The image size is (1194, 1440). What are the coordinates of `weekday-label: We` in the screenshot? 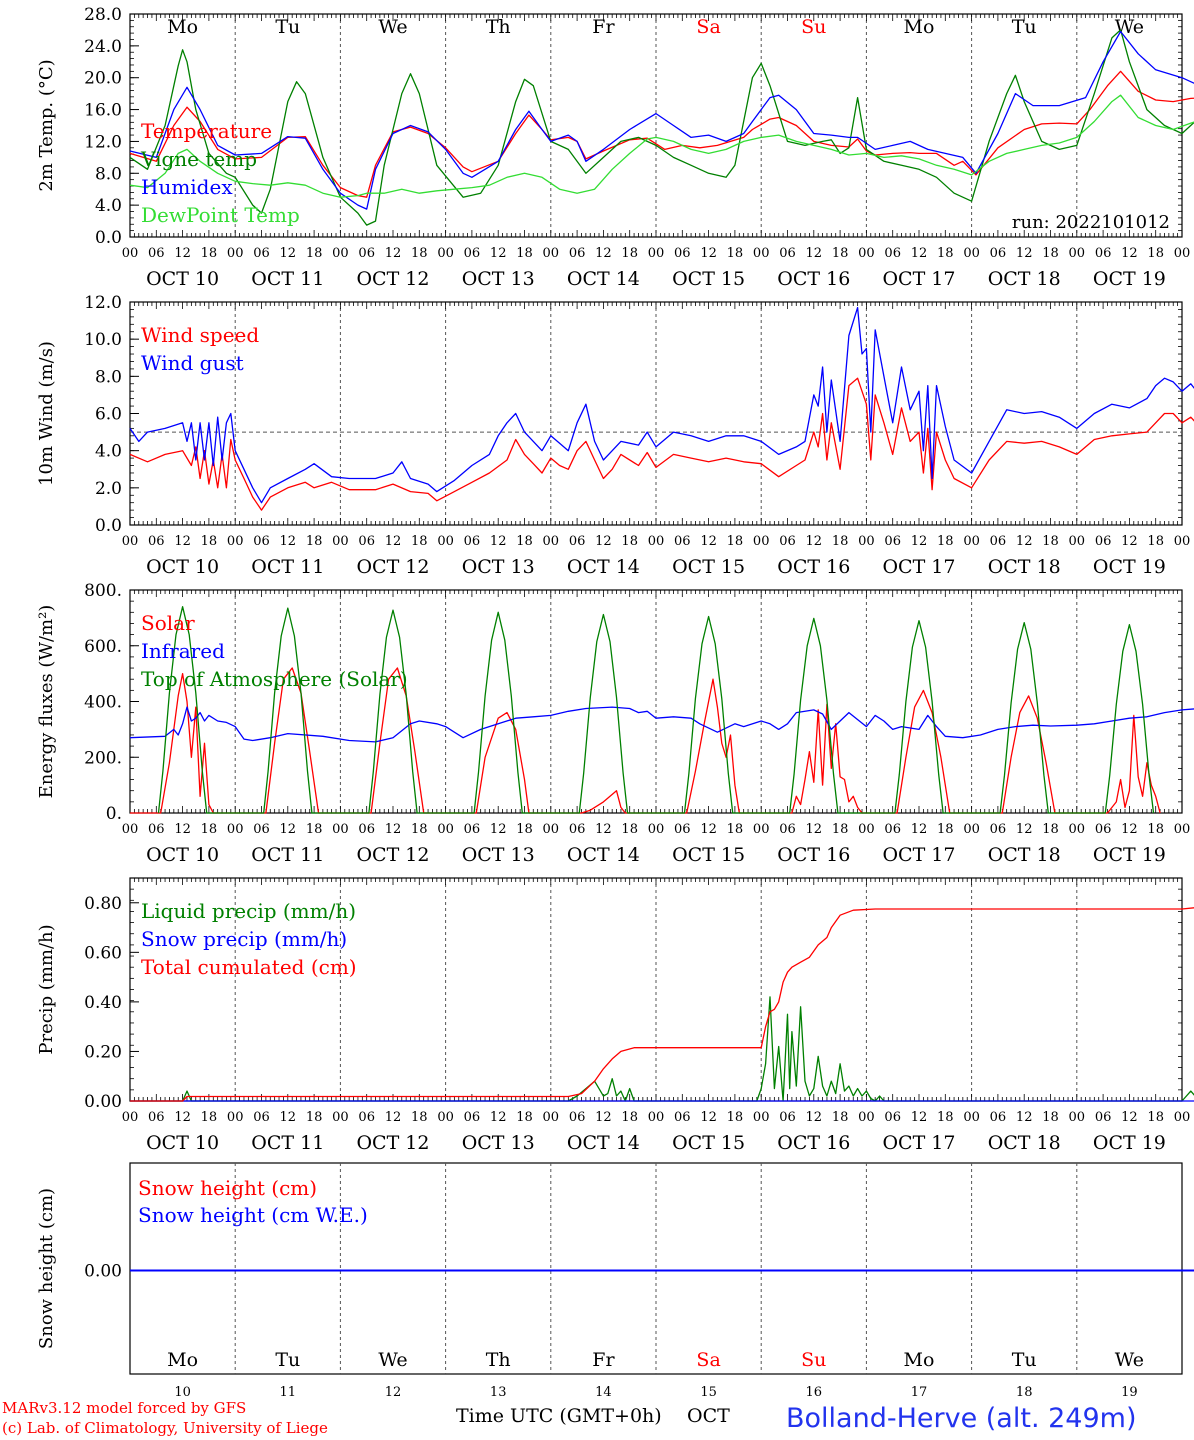 It's located at (392, 1360).